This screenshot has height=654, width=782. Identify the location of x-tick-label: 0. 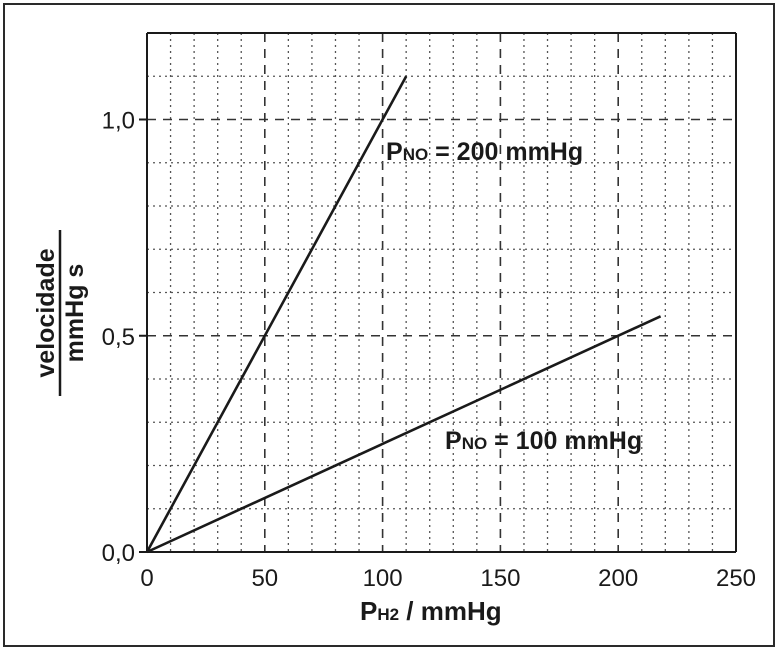
(146, 578).